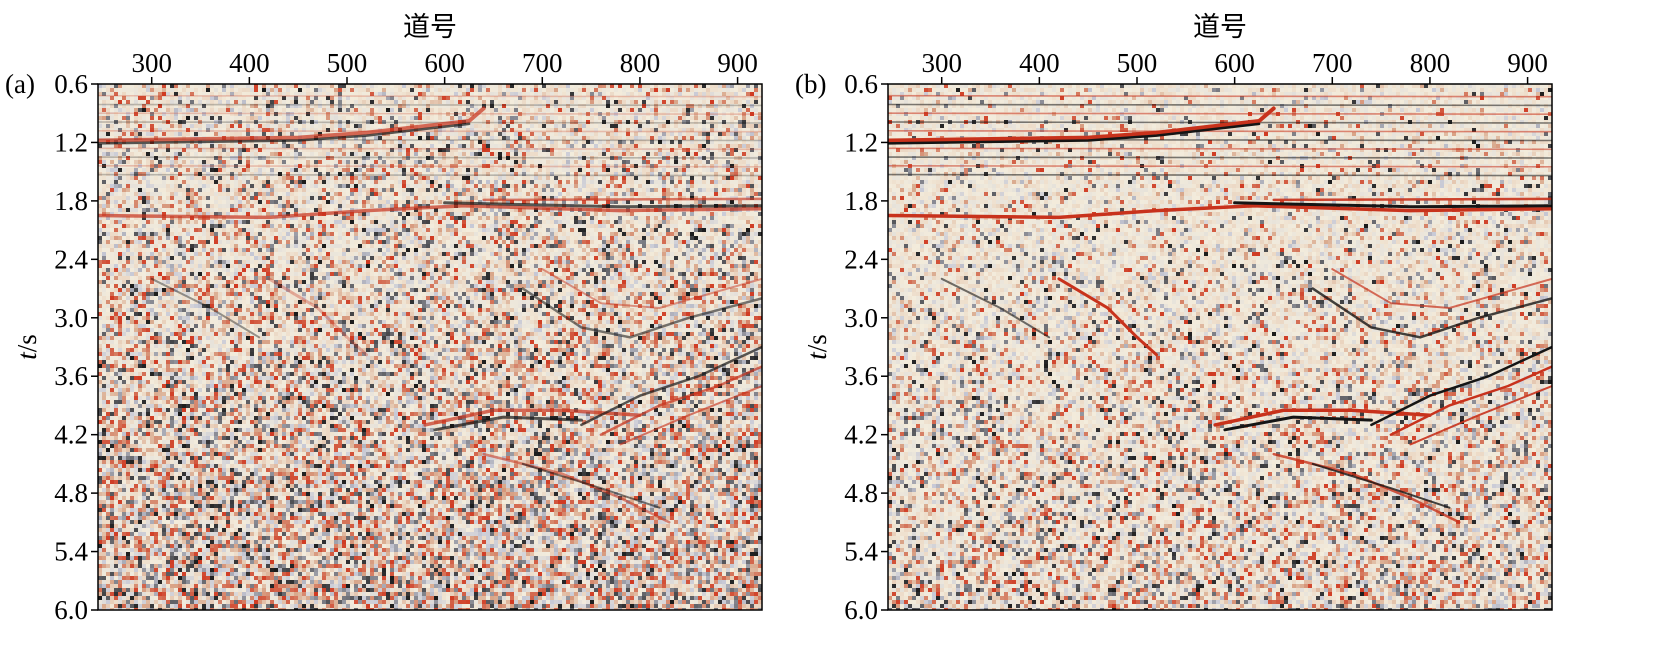 The image size is (1654, 671). I want to click on panel-label: (a), so click(20, 84).